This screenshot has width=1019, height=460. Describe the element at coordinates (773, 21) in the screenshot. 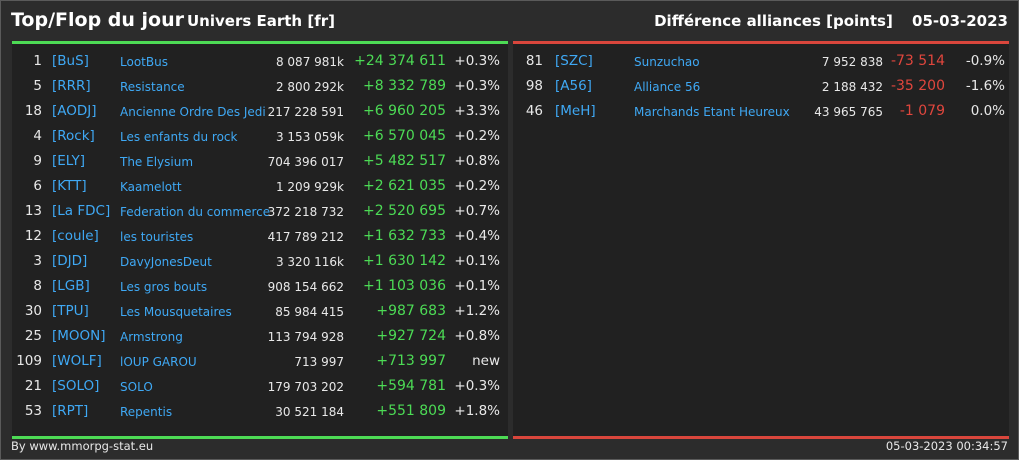

I see `section-title: Différence alliances [points]` at that location.